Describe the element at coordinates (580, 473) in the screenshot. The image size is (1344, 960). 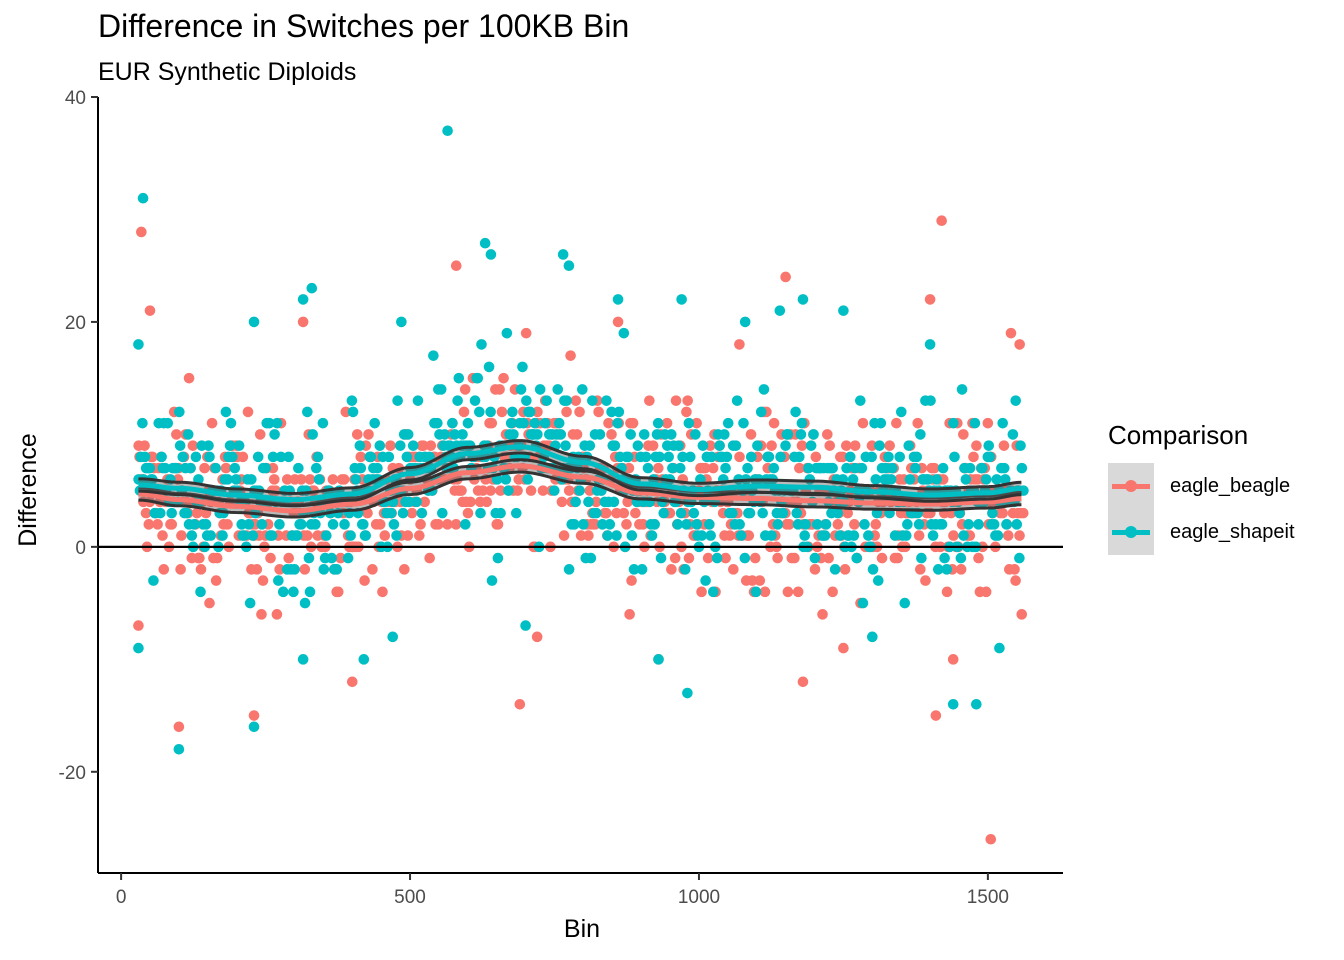
I see `smooth-line-eagle_shapeit` at that location.